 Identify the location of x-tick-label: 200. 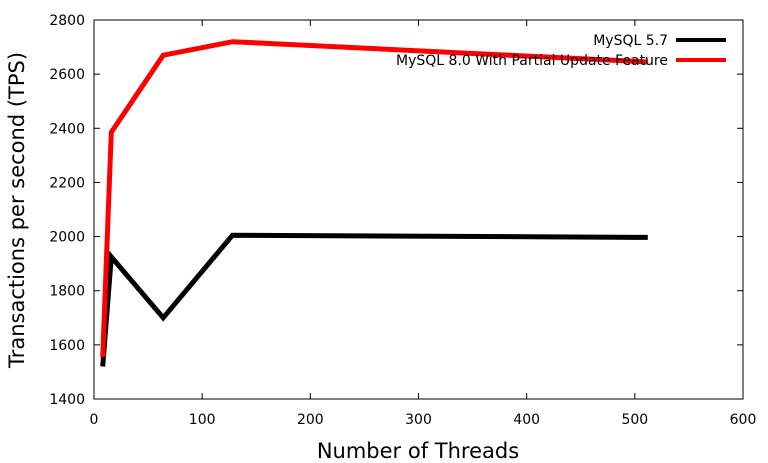
(310, 420).